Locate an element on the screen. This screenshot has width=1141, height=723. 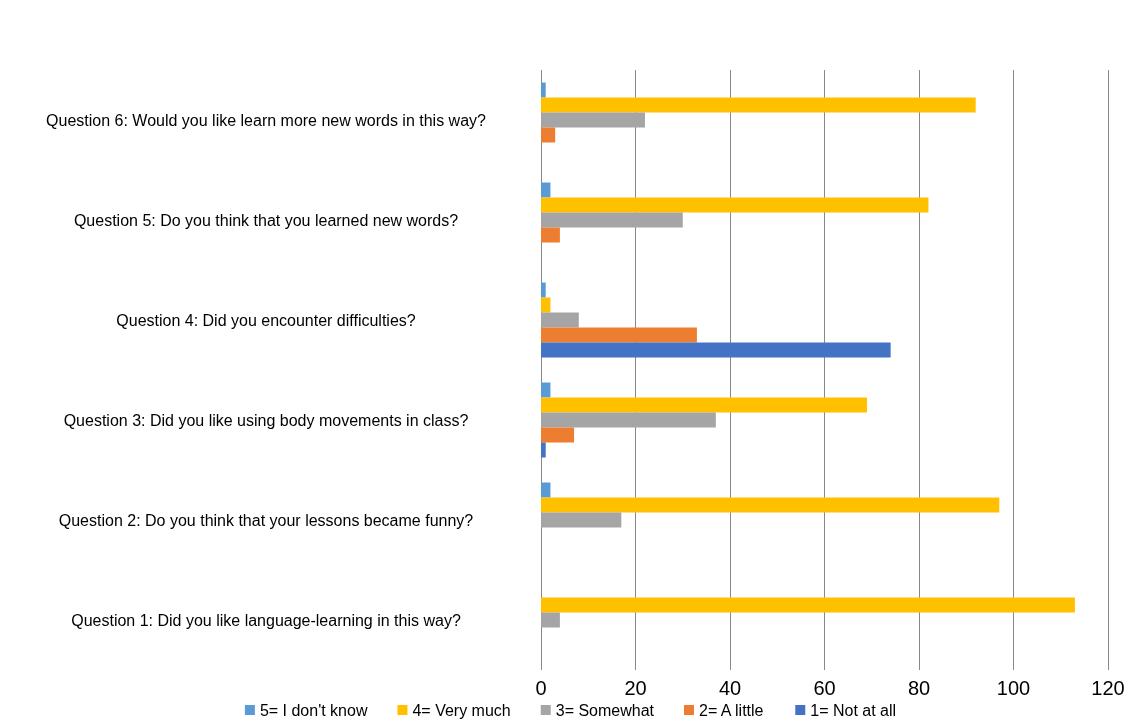
y-tick-label: Question 4: Did you encounter difficulties? is located at coordinates (266, 320).